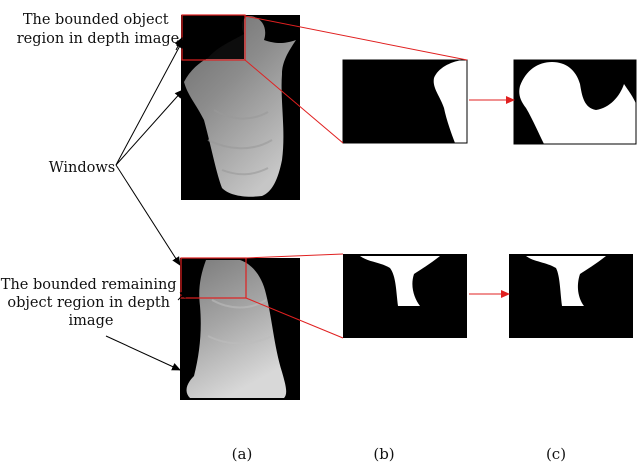  I want to click on mask-b-top, so click(405, 101).